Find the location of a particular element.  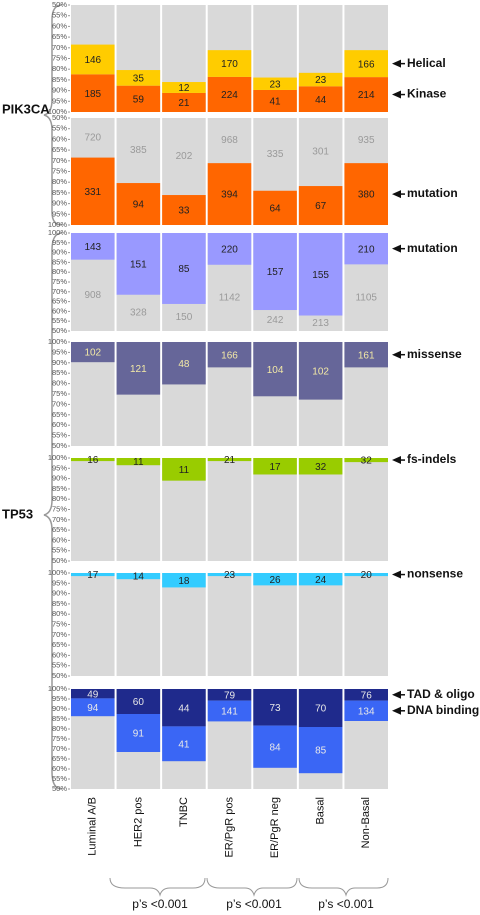

count-label: 161 is located at coordinates (366, 355).